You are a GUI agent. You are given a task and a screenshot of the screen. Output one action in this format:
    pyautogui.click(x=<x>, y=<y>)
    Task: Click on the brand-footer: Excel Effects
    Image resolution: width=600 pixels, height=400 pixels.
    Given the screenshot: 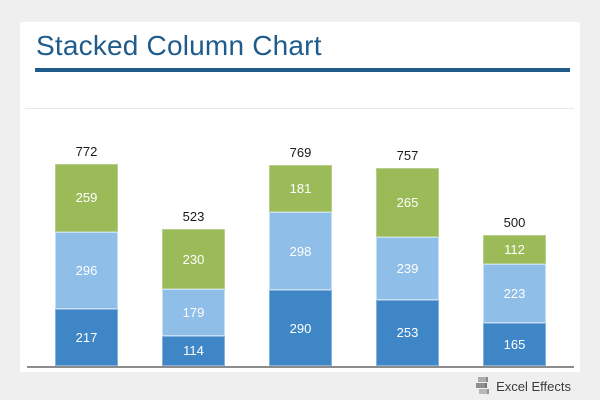 What is the action you would take?
    pyautogui.click(x=523, y=386)
    